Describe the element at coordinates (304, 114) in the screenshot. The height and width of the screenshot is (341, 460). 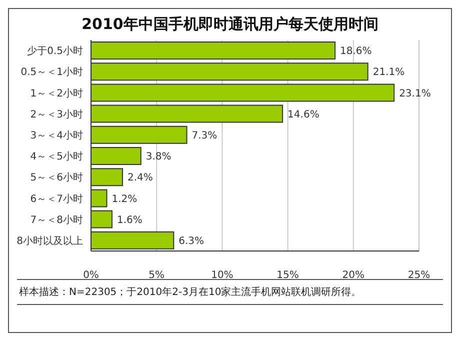
I see `data-label: 14.6%` at that location.